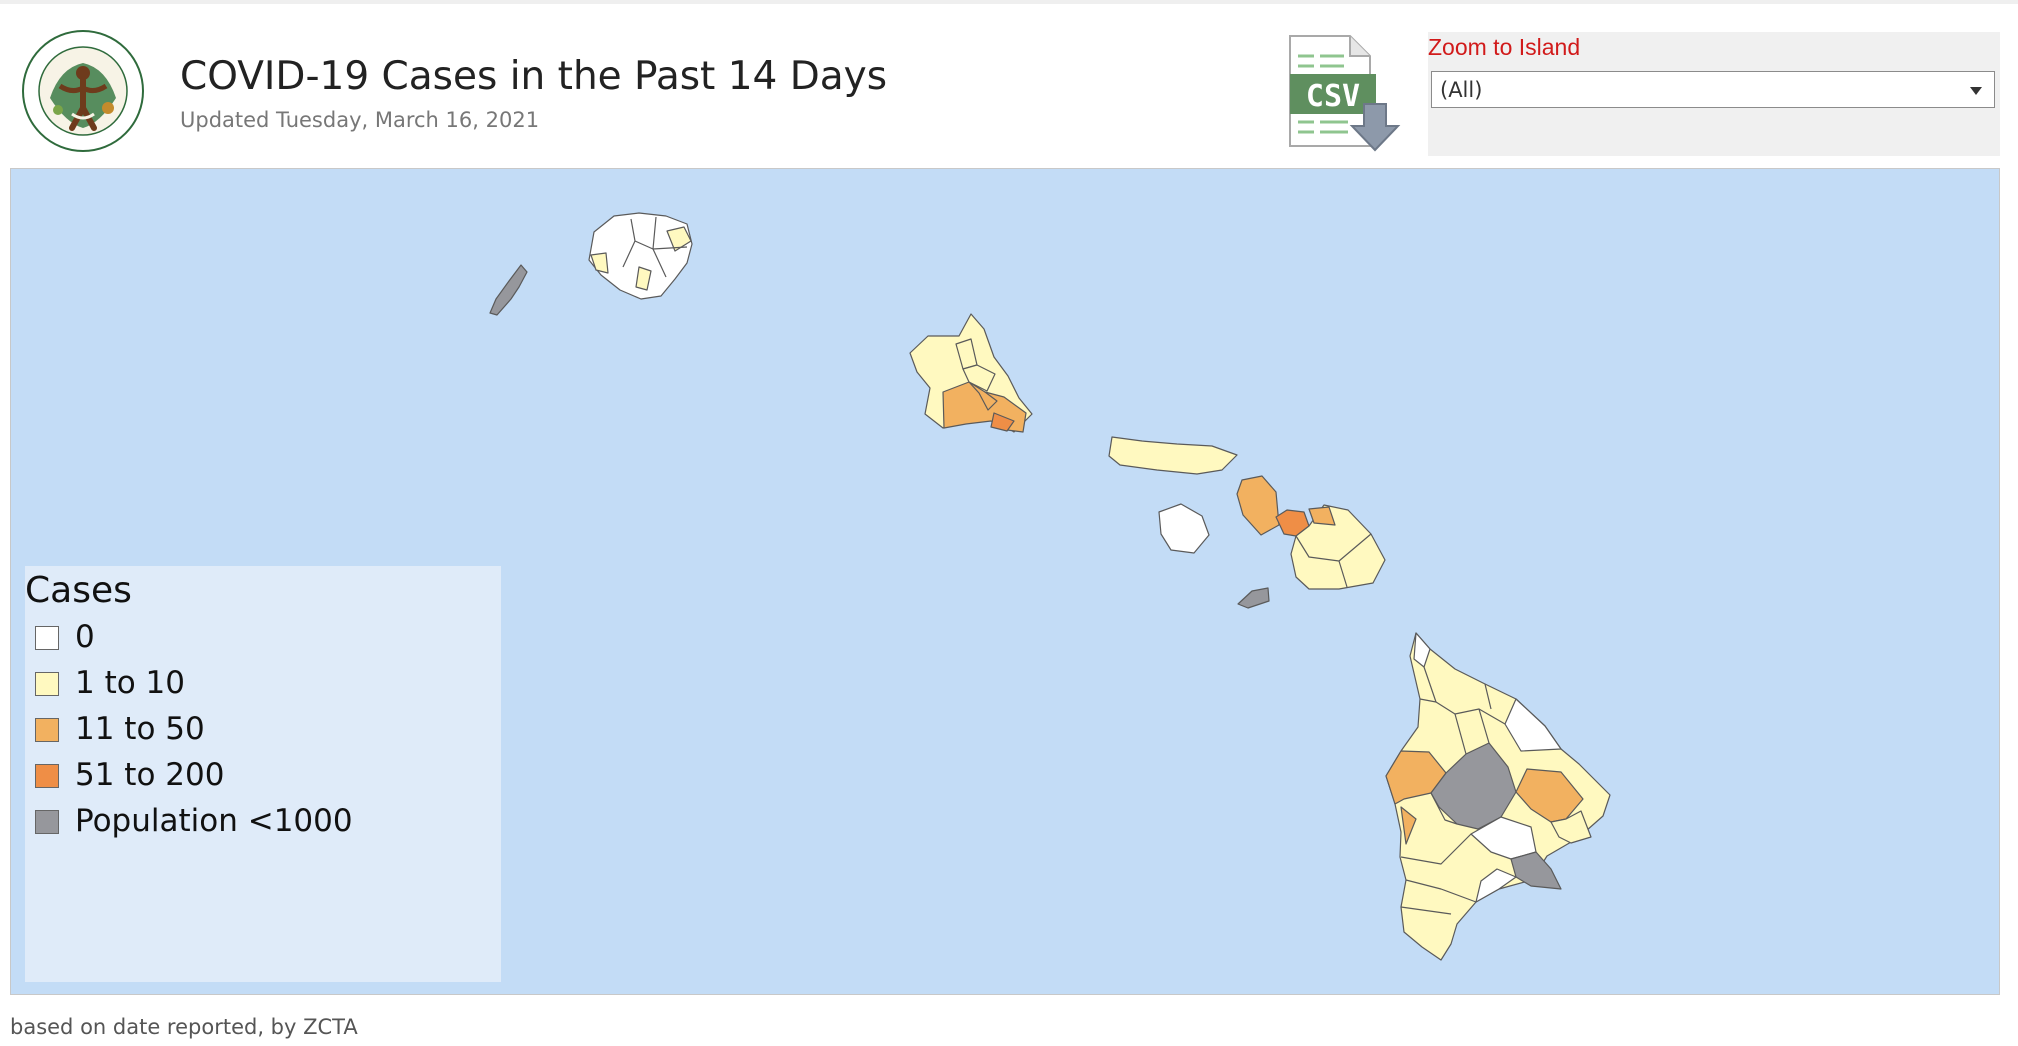 This screenshot has height=1046, width=2018. I want to click on island-kahoolawe, so click(1253, 598).